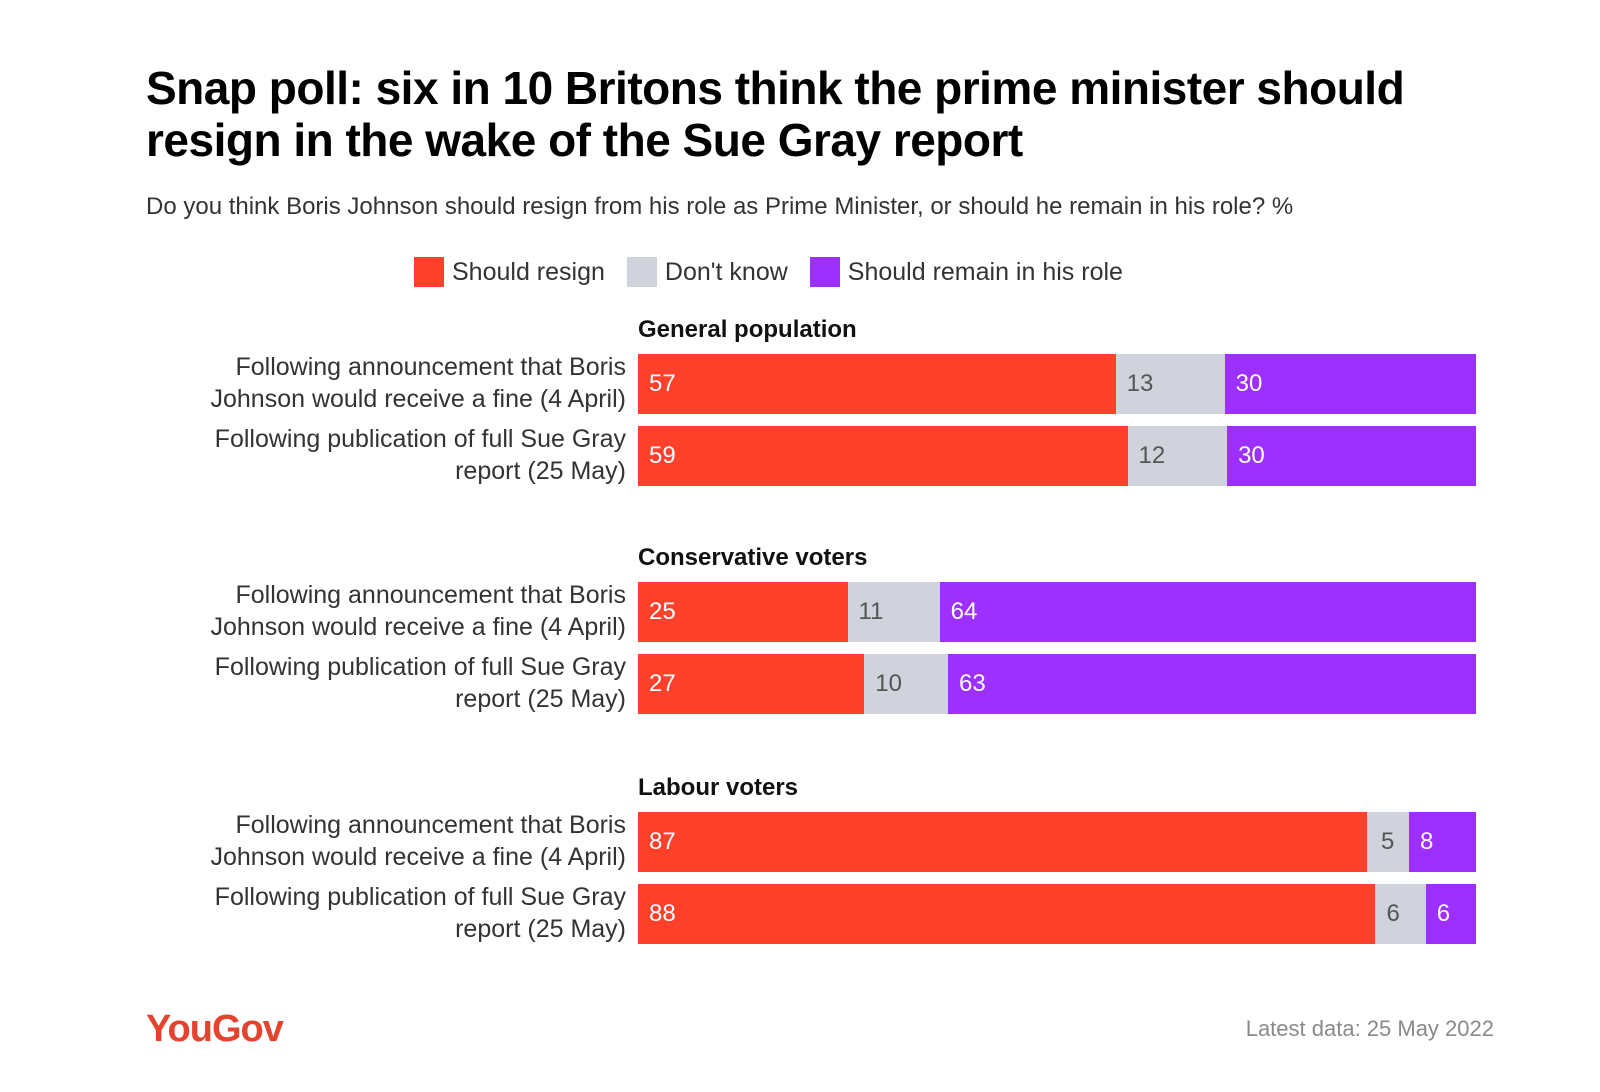 The image size is (1600, 1092). What do you see at coordinates (662, 841) in the screenshot?
I see `data-label-resign: 87` at bounding box center [662, 841].